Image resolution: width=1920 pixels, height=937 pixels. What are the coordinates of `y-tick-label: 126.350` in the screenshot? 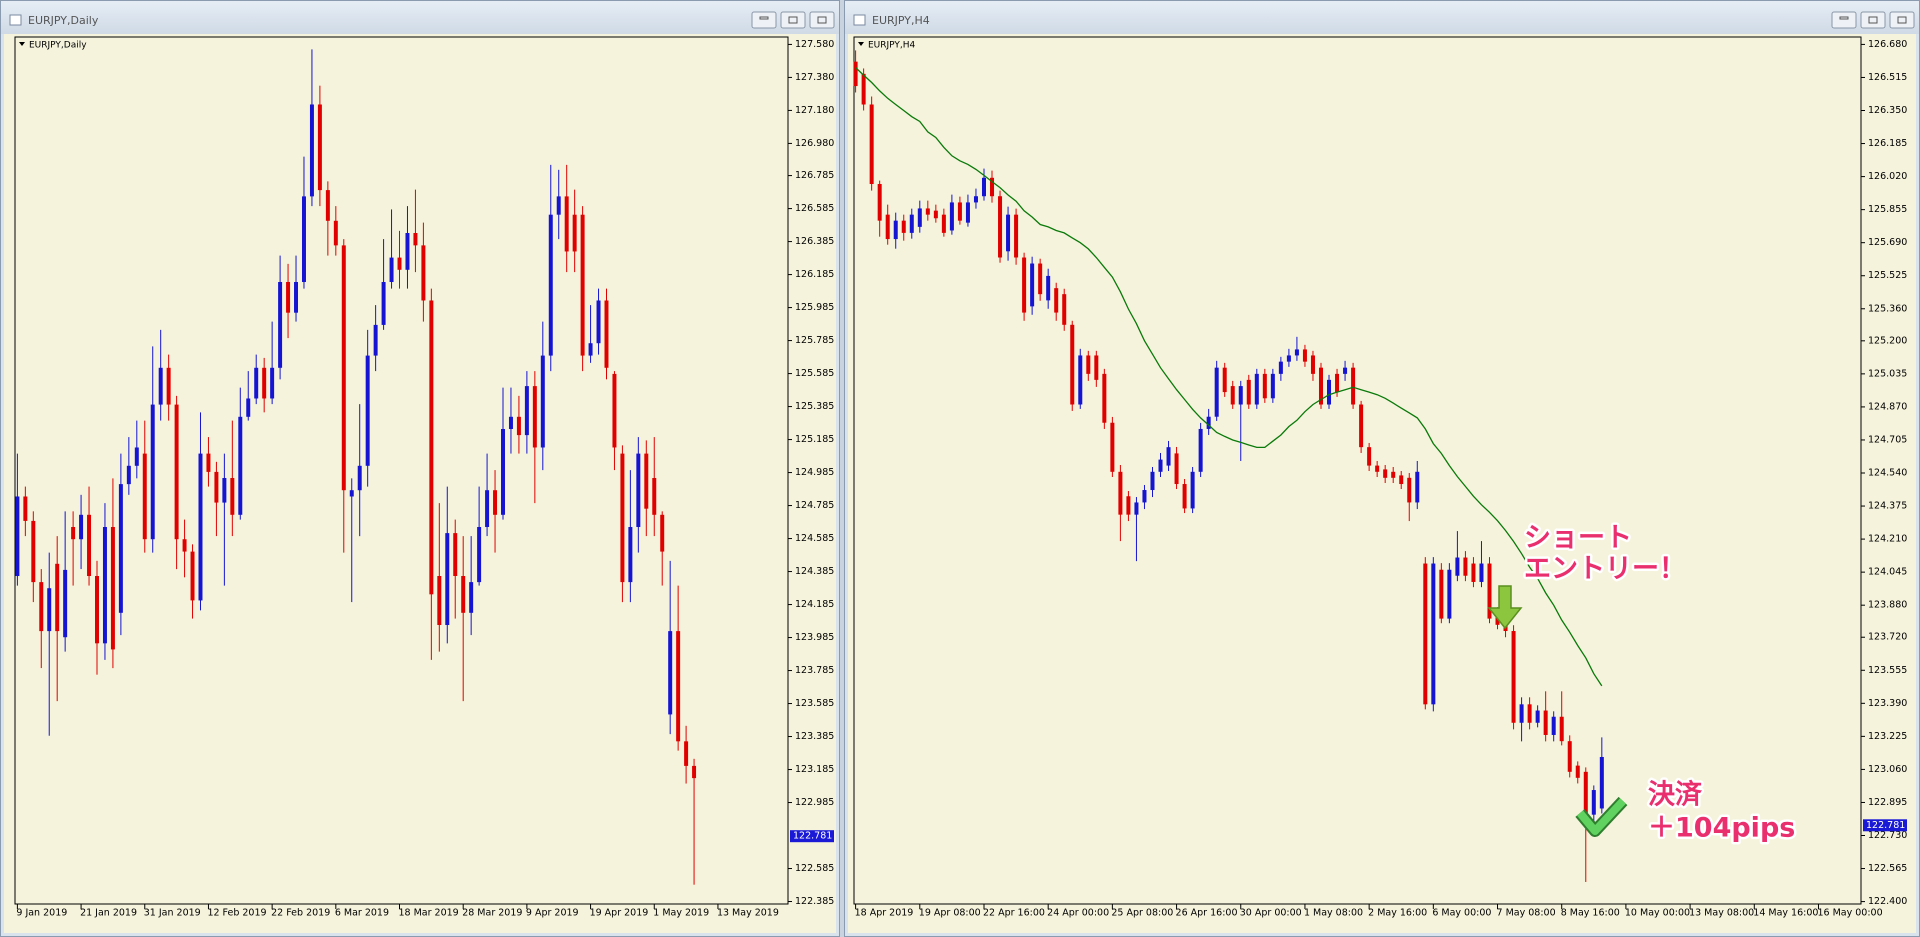 It's located at (1887, 110).